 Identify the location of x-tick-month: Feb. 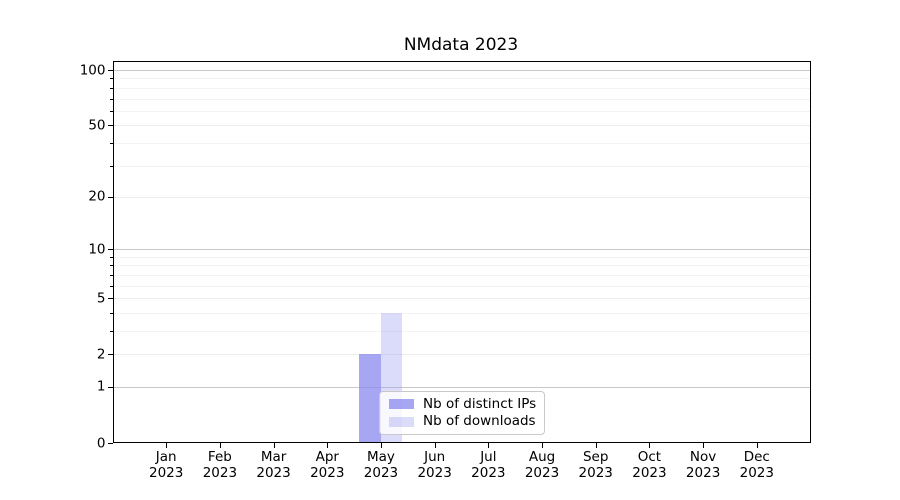
(219, 457).